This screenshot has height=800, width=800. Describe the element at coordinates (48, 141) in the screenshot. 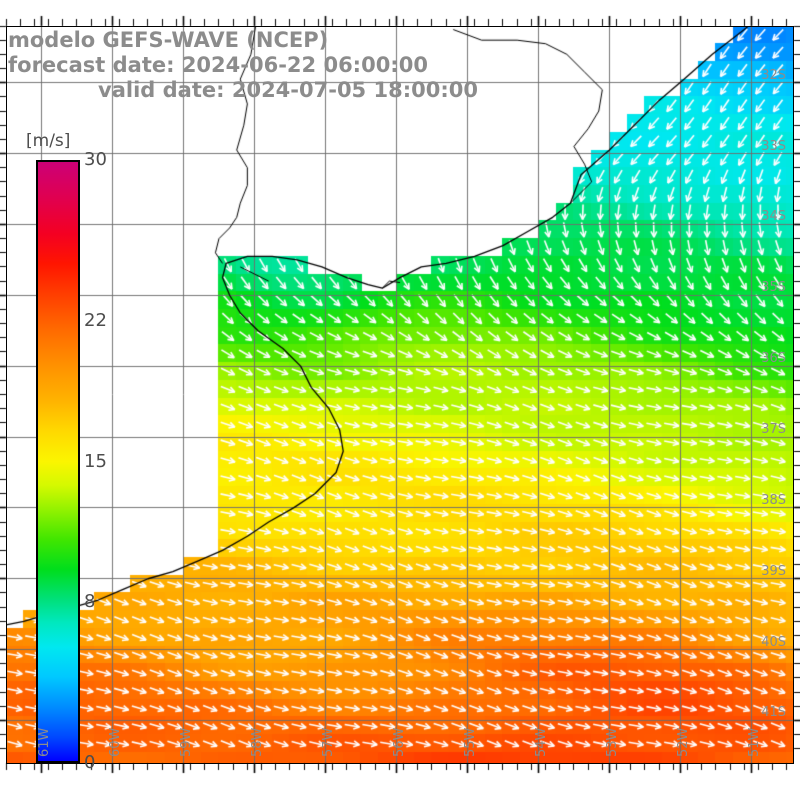

I see `colorbar-unit-label: [m/s]` at that location.